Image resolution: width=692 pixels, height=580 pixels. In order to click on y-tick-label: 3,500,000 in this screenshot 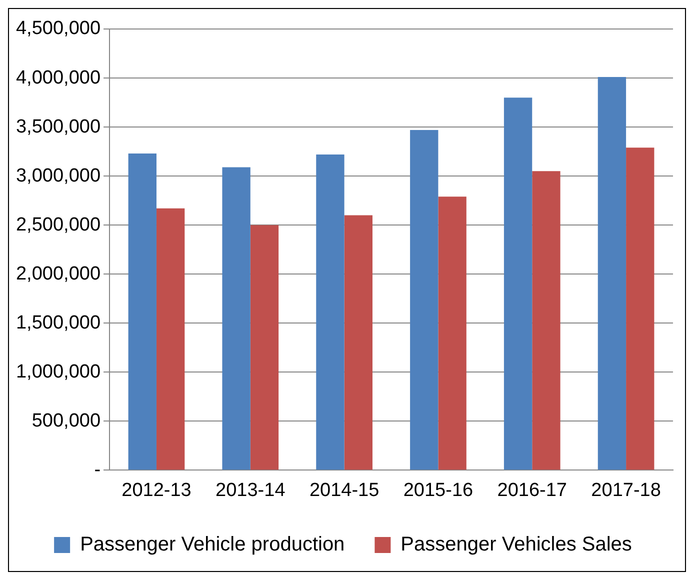, I will do `click(58, 127)`.